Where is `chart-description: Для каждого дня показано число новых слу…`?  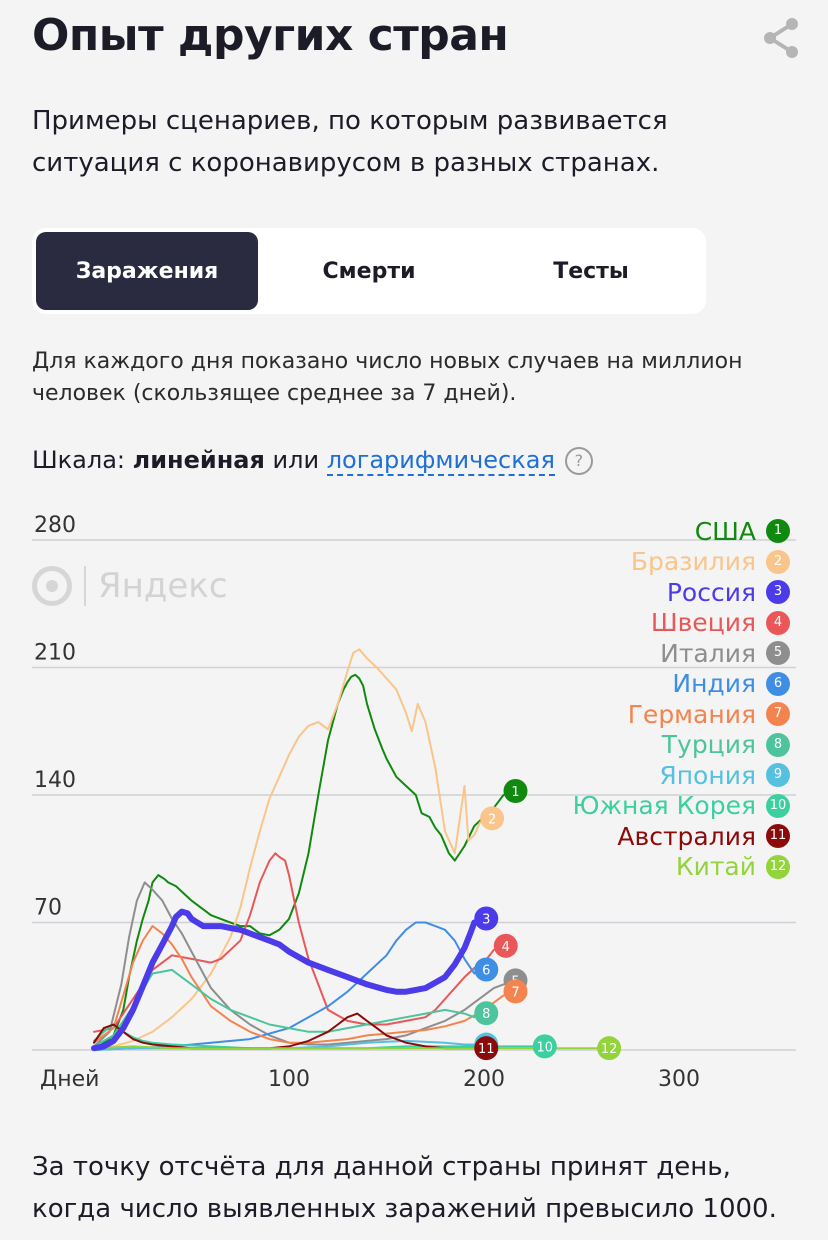
chart-description: Для каждого дня показано число новых слу… is located at coordinates (387, 377).